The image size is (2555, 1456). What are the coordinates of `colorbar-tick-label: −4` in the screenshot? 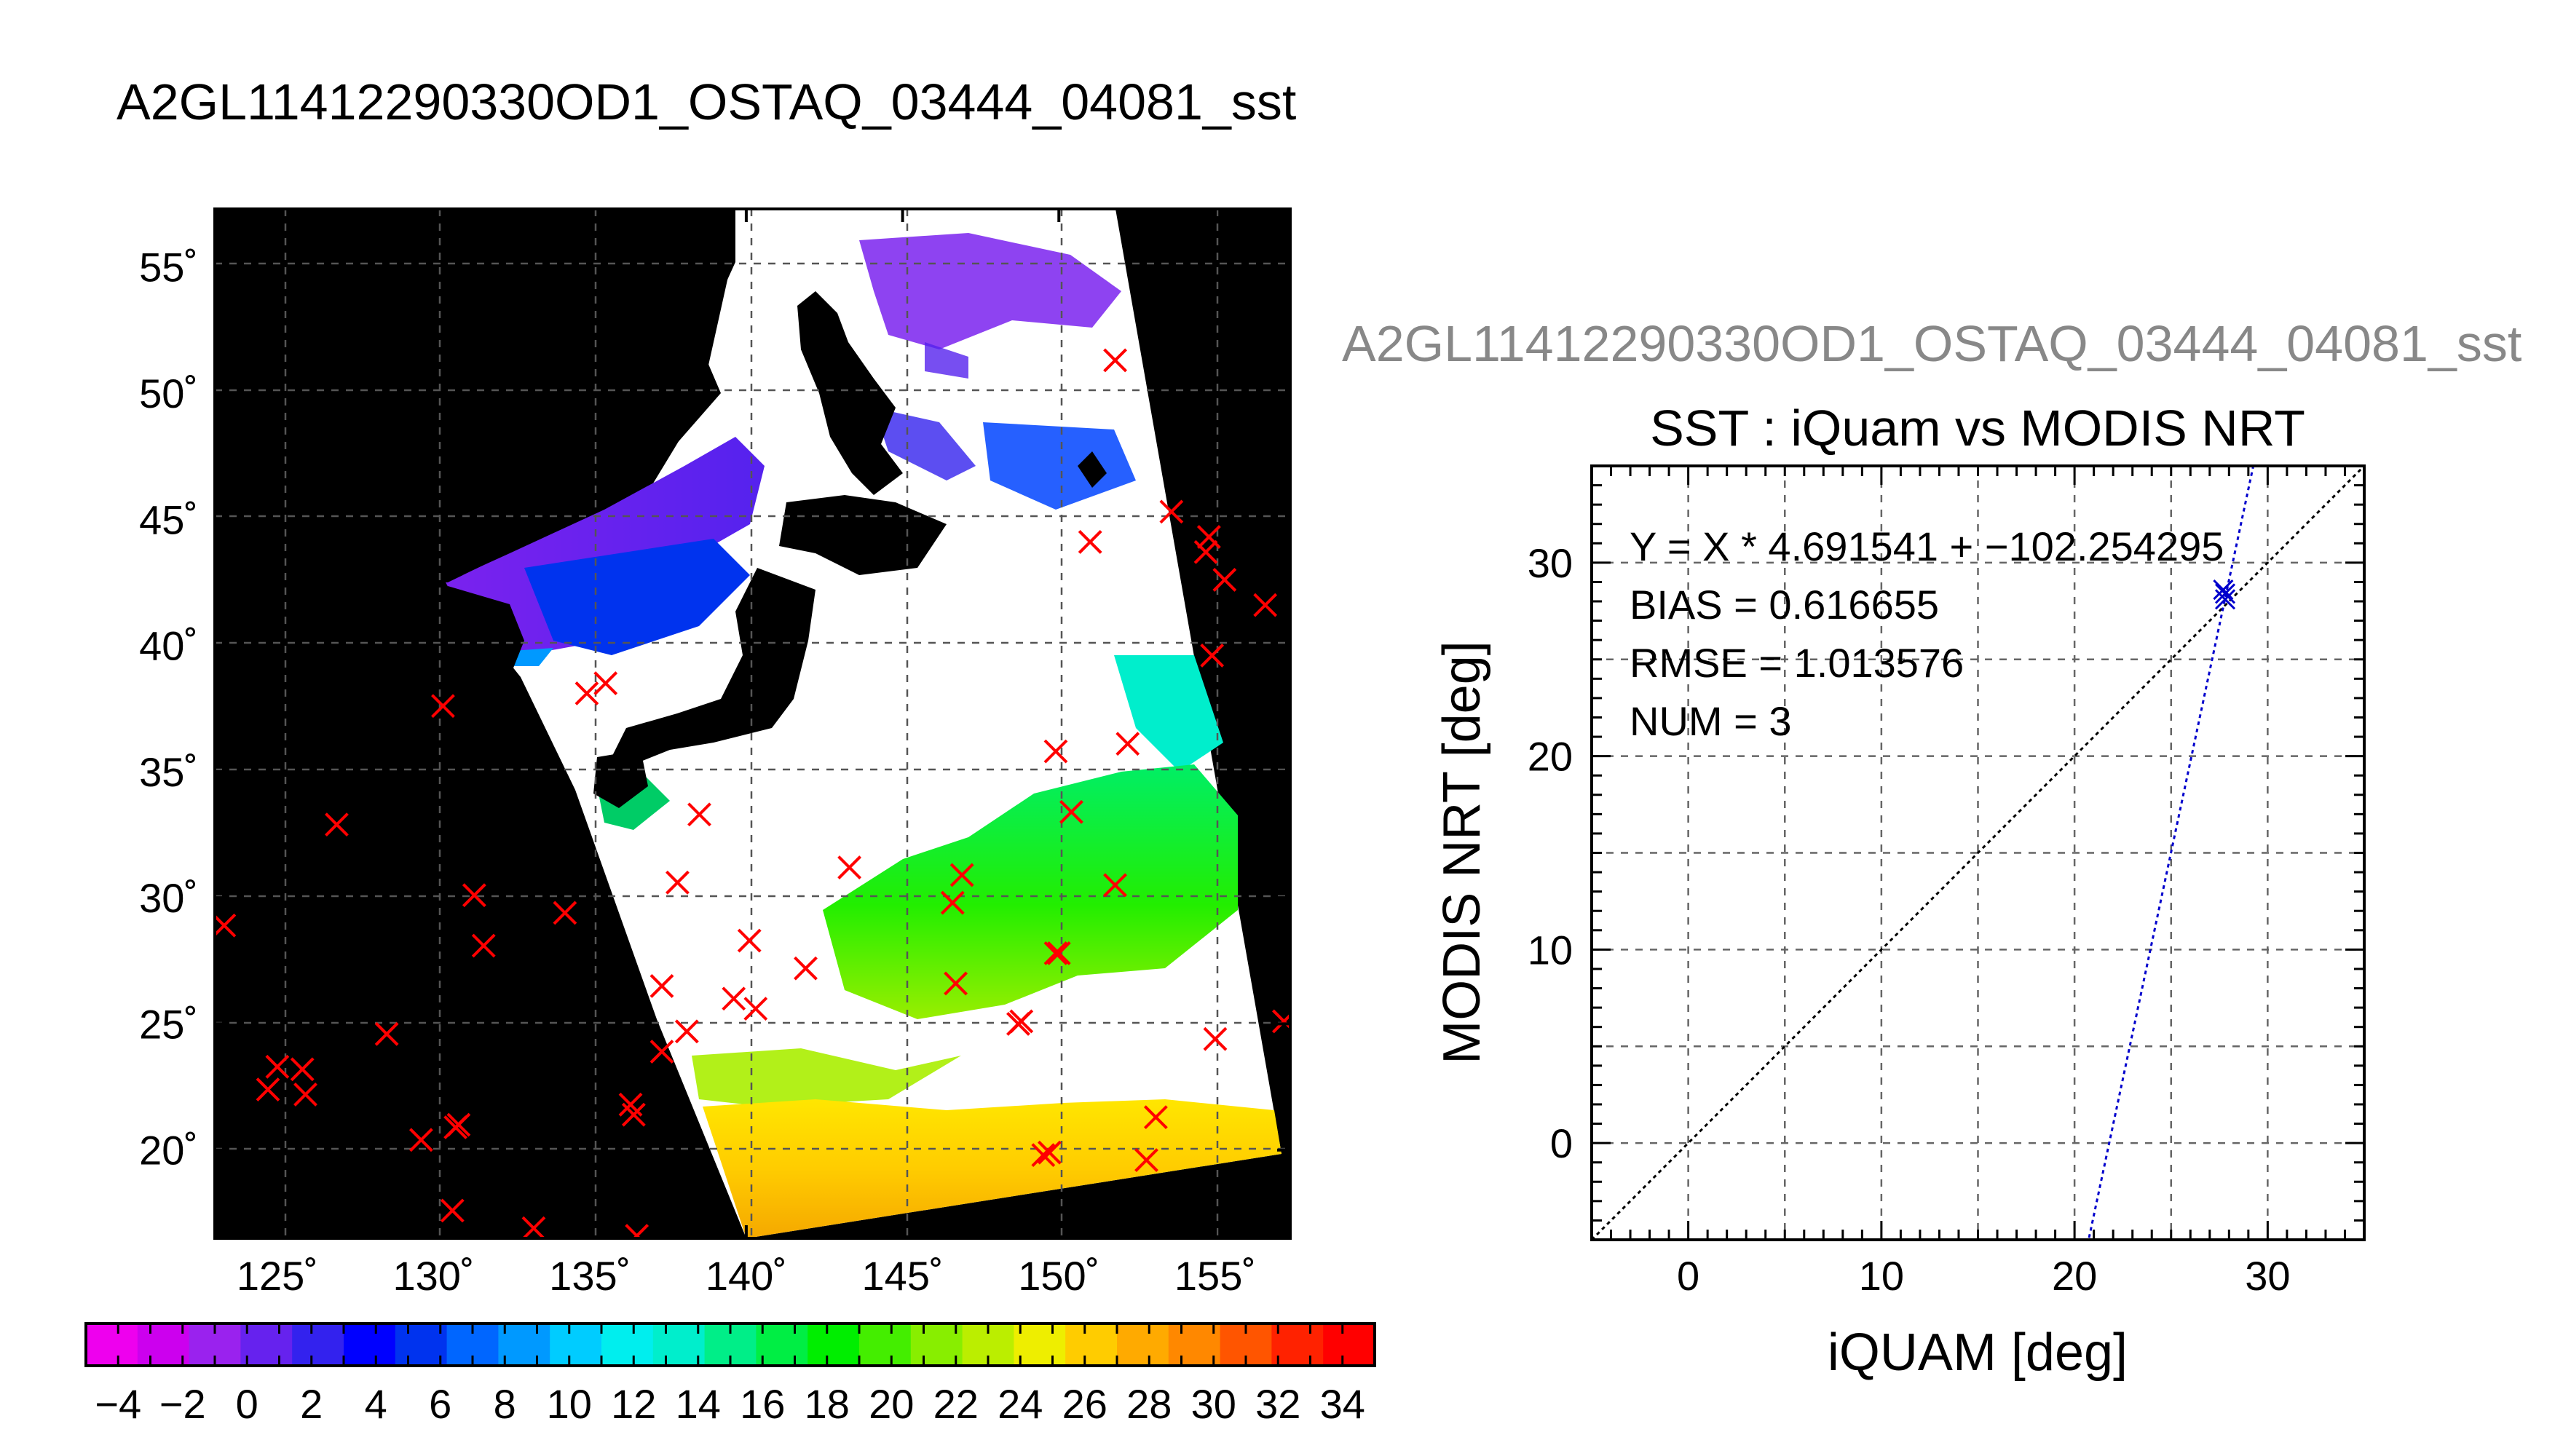 It's located at (118, 1404).